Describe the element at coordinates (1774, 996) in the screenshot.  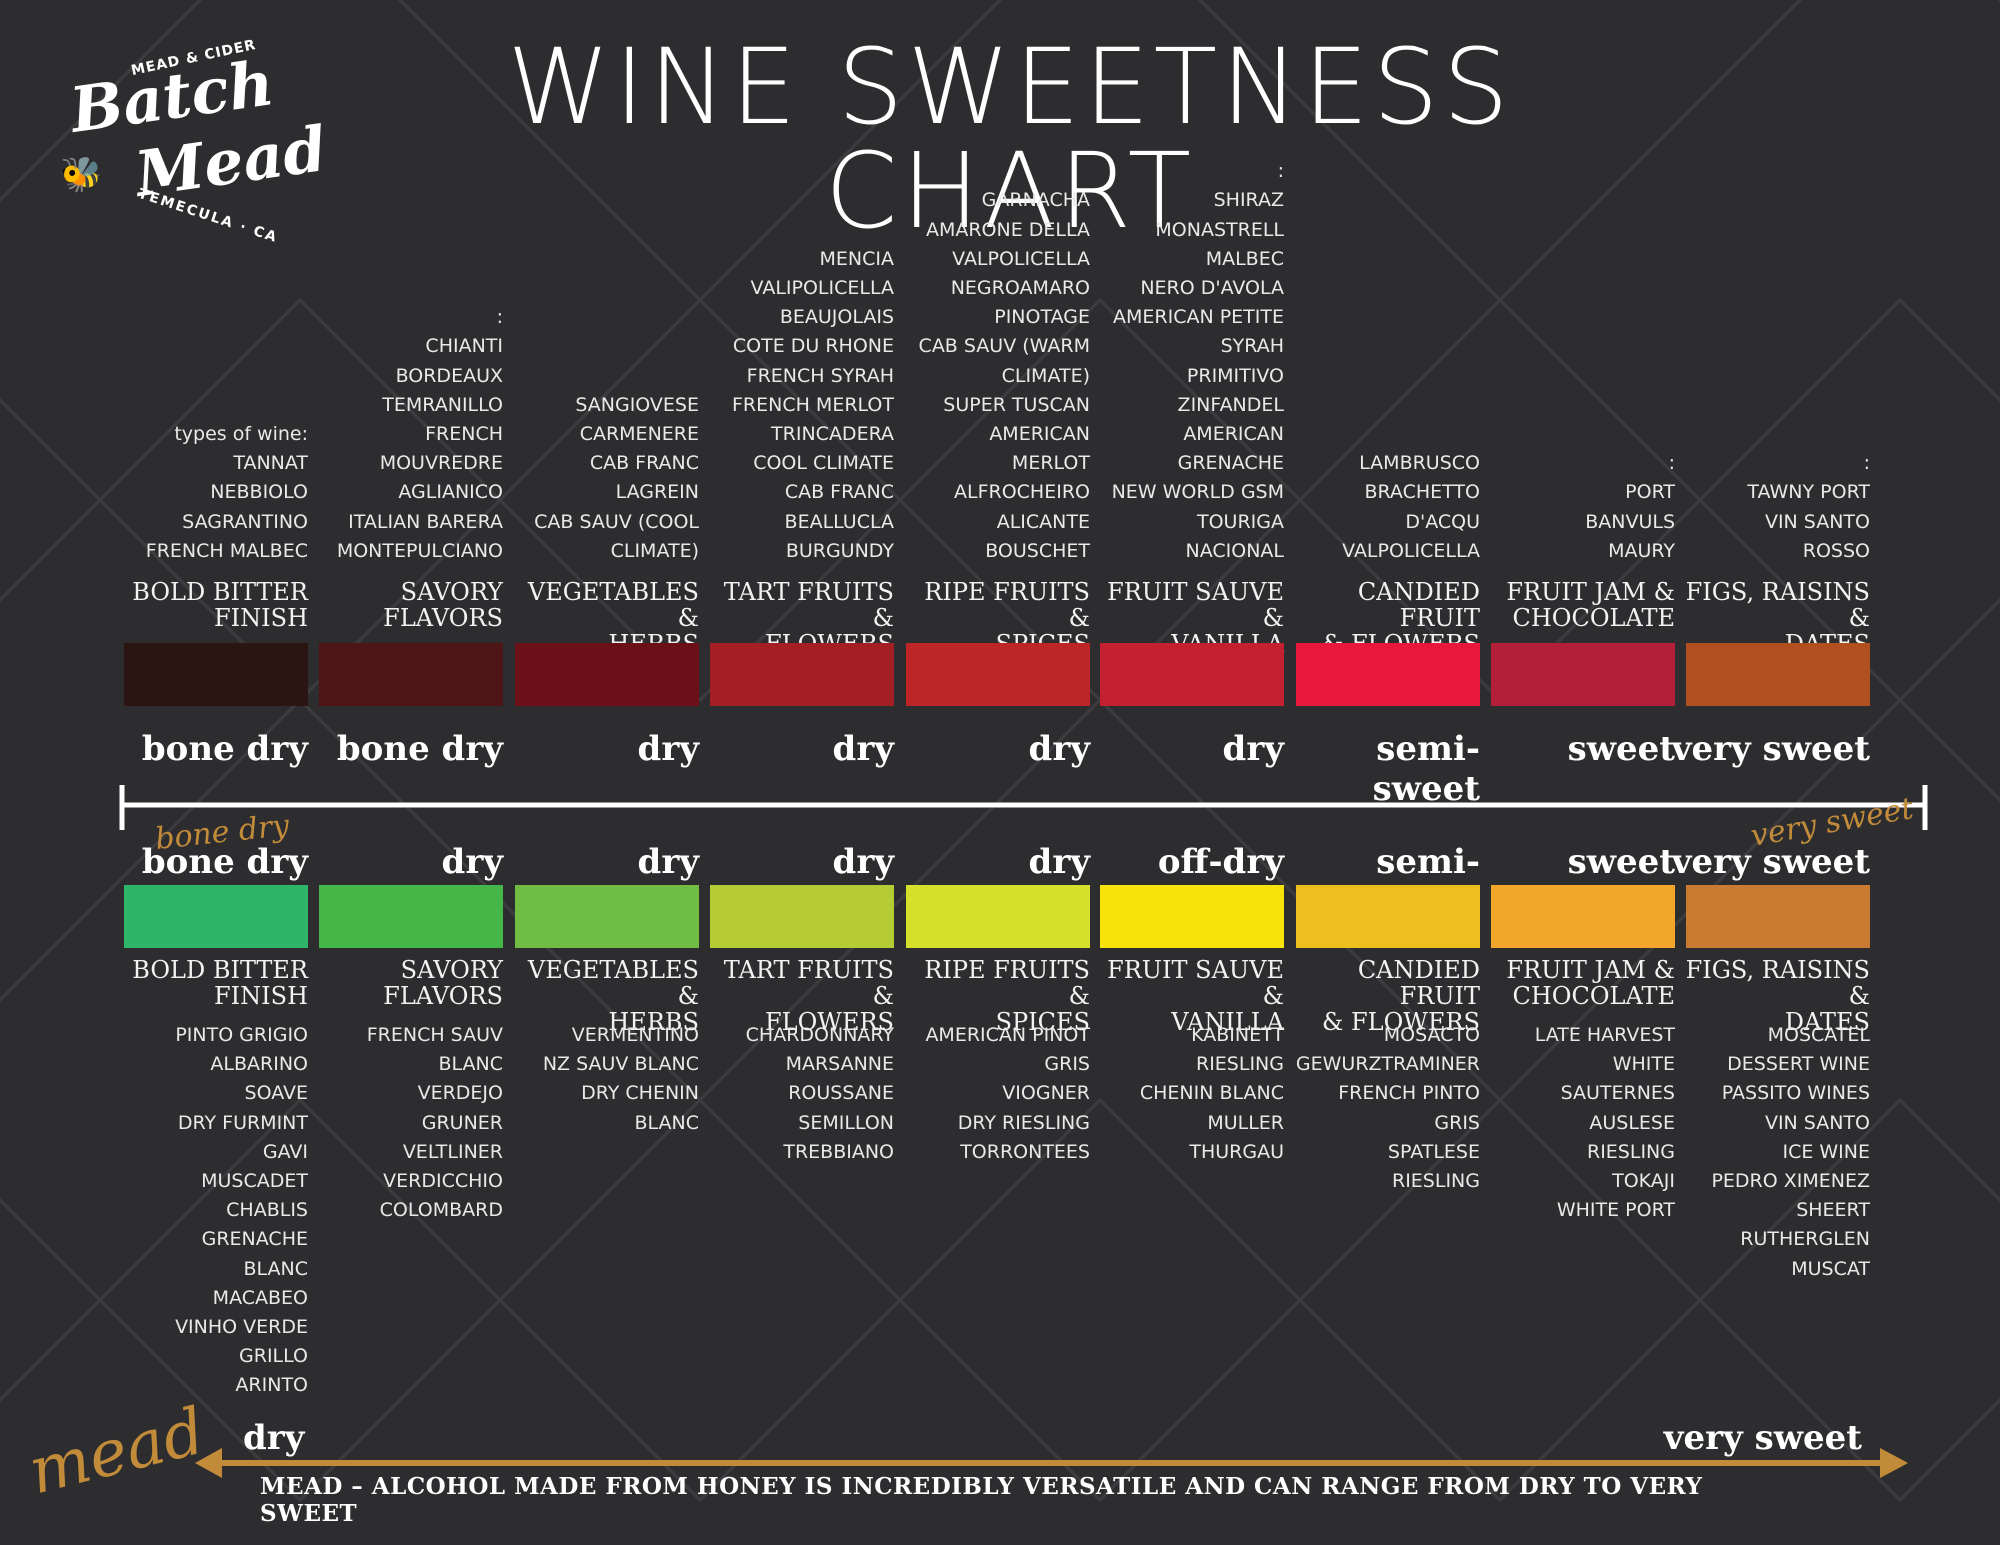
I see `white-flavor-label: FIGS, RAISINS & DATES` at that location.